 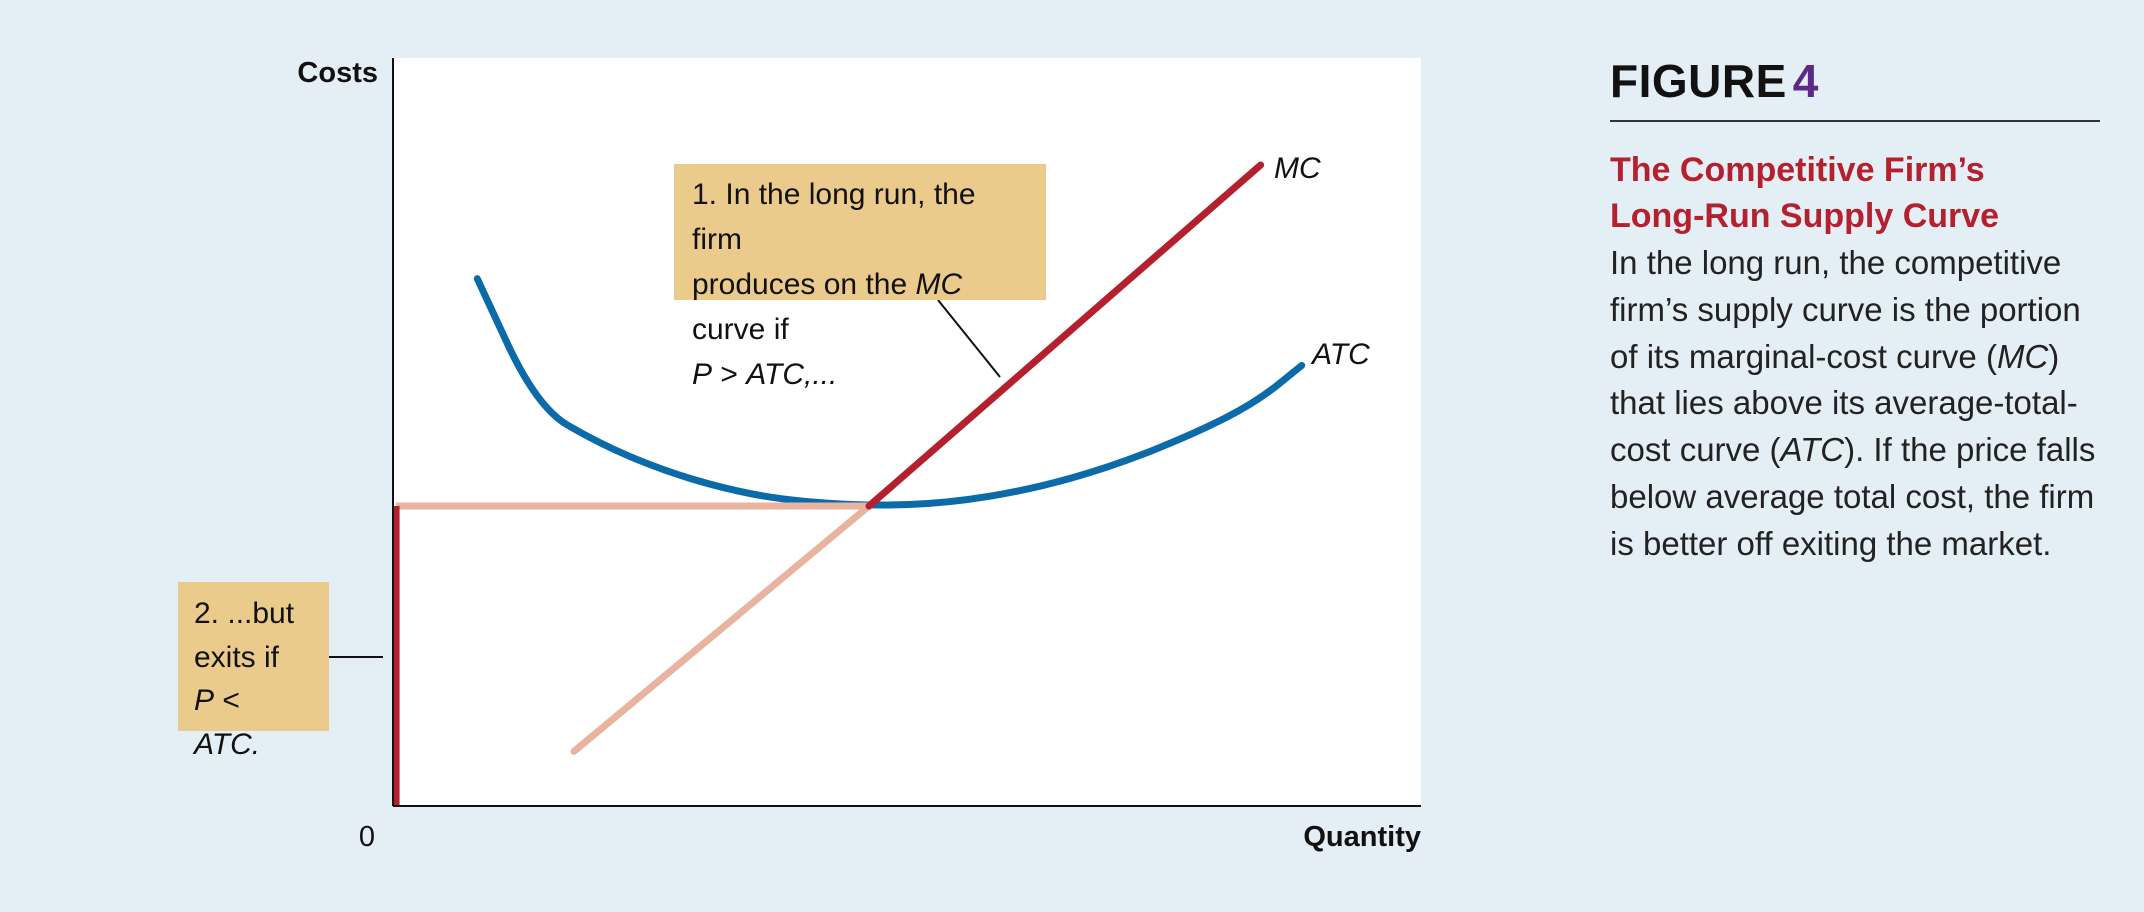 What do you see at coordinates (244, 613) in the screenshot?
I see `callout-2-line-1: 2. ...but` at bounding box center [244, 613].